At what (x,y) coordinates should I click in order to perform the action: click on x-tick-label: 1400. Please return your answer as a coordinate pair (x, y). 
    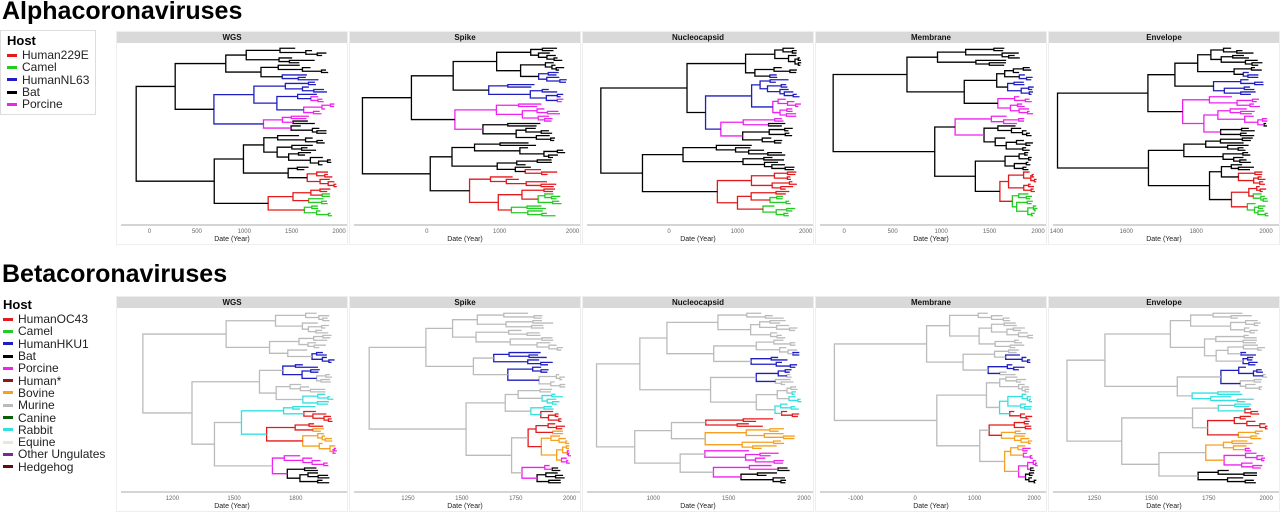
    Looking at the image, I should click on (1056, 232).